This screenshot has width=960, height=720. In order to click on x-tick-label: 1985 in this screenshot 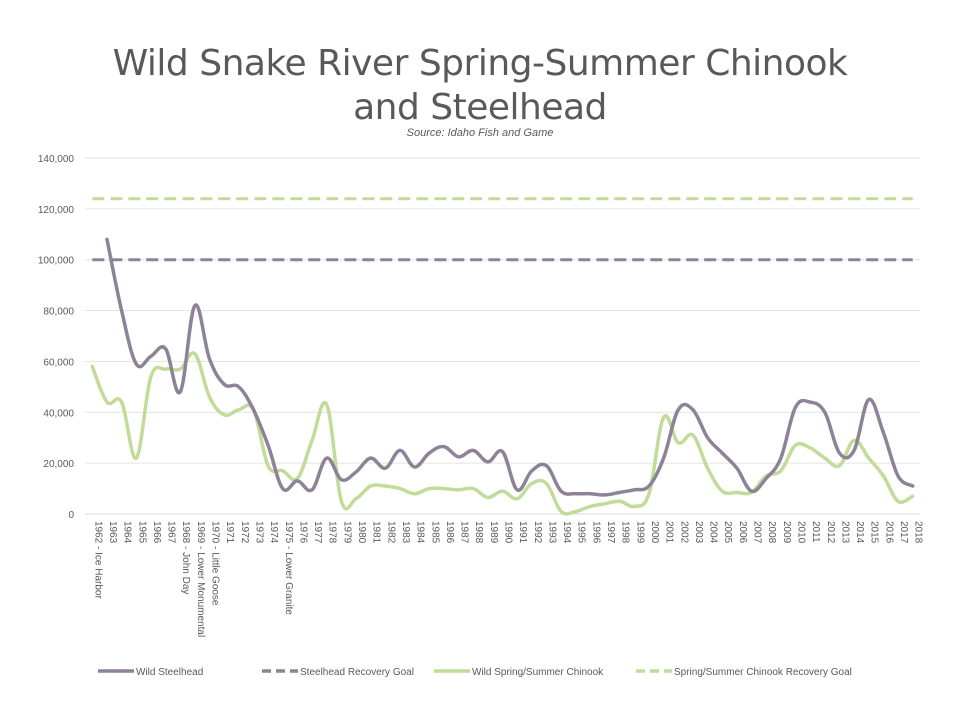, I will do `click(434, 532)`.